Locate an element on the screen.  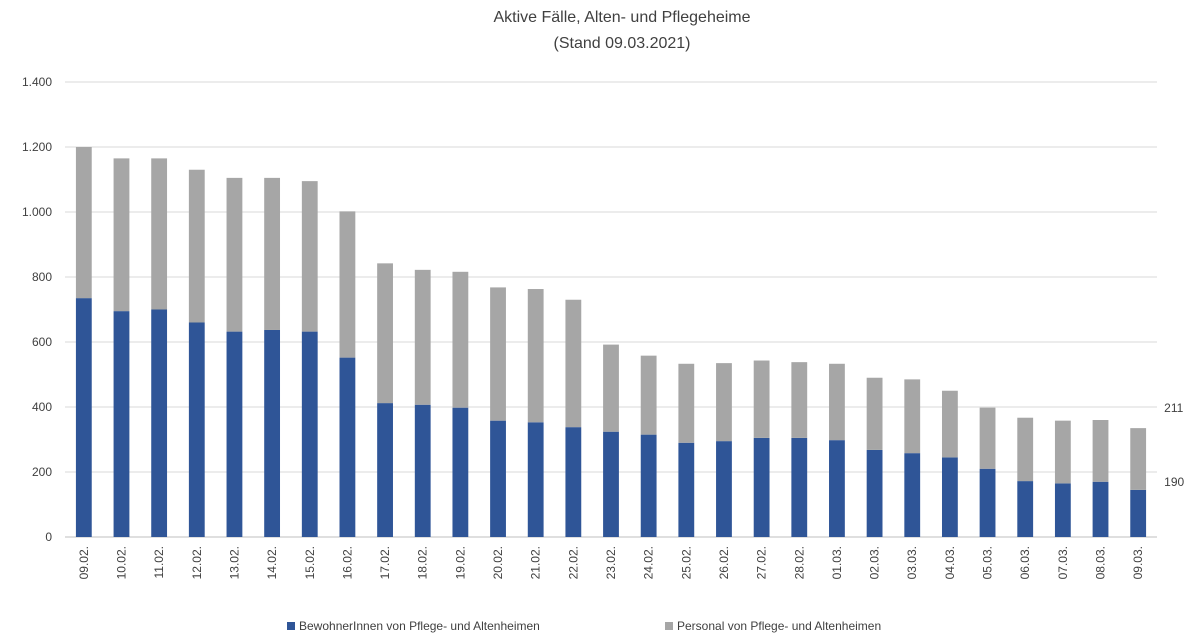
x-tick-label: 22.02. is located at coordinates (573, 562).